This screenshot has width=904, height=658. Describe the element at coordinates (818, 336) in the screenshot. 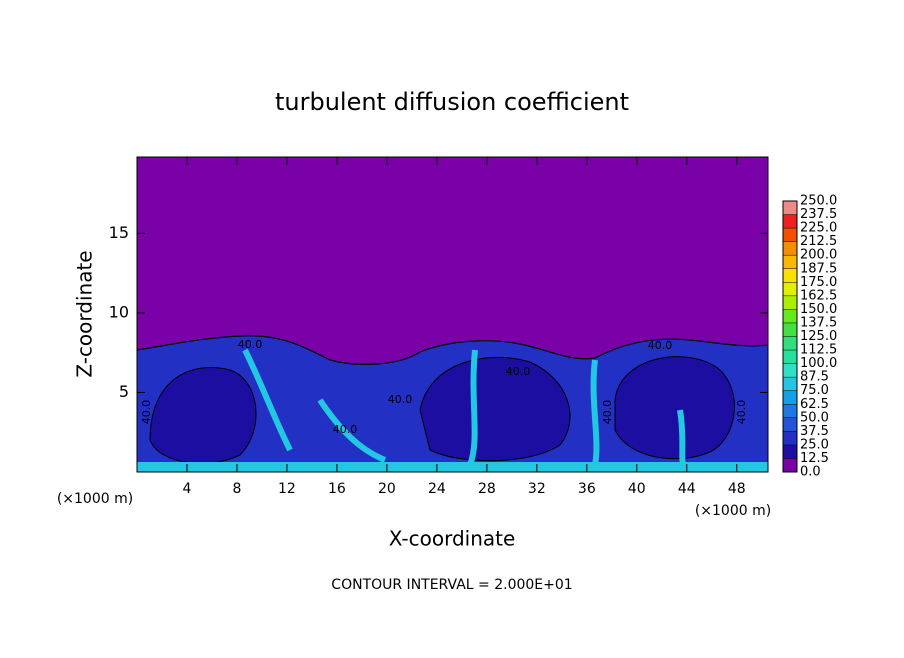

I see `colorbar-label: 125.0` at that location.